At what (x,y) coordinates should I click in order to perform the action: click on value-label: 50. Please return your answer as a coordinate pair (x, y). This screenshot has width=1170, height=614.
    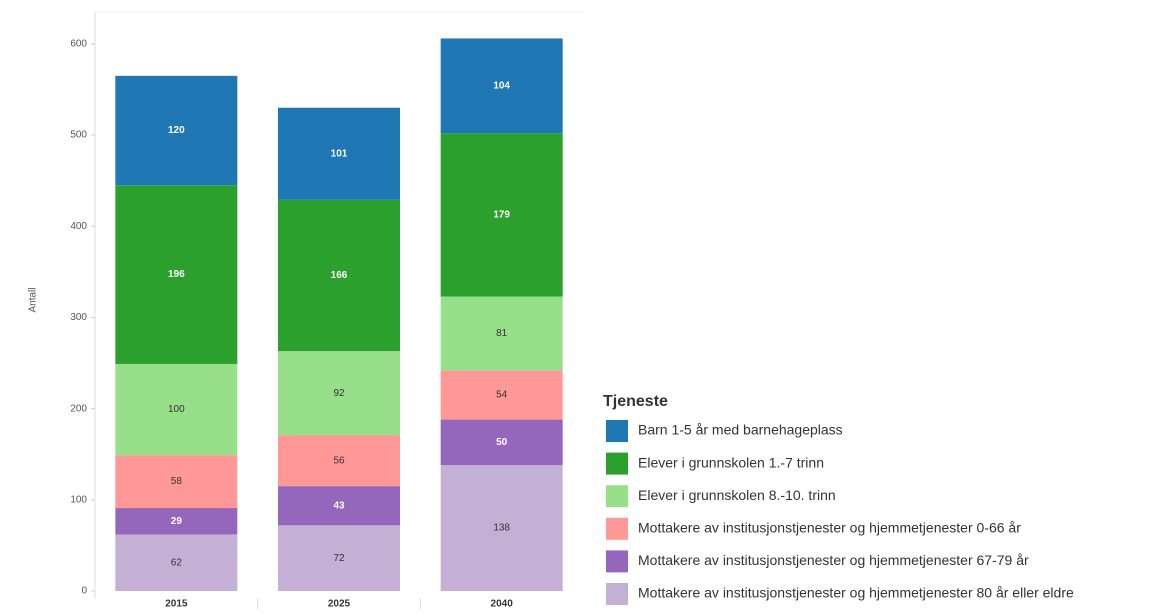
    Looking at the image, I should click on (502, 442).